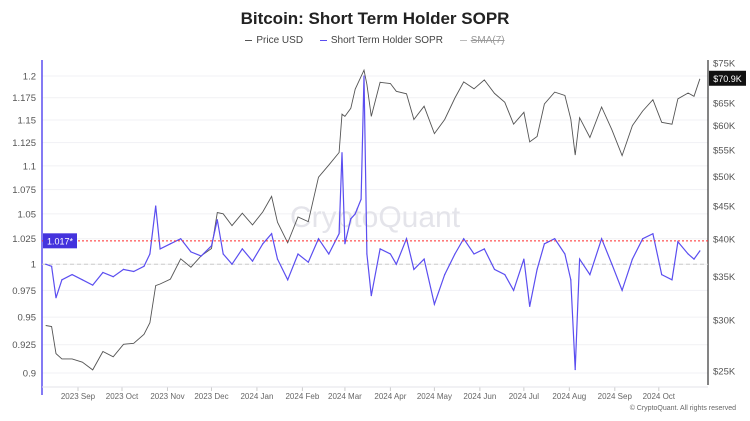  I want to click on x-tick-label: 2024 Jan, so click(256, 396).